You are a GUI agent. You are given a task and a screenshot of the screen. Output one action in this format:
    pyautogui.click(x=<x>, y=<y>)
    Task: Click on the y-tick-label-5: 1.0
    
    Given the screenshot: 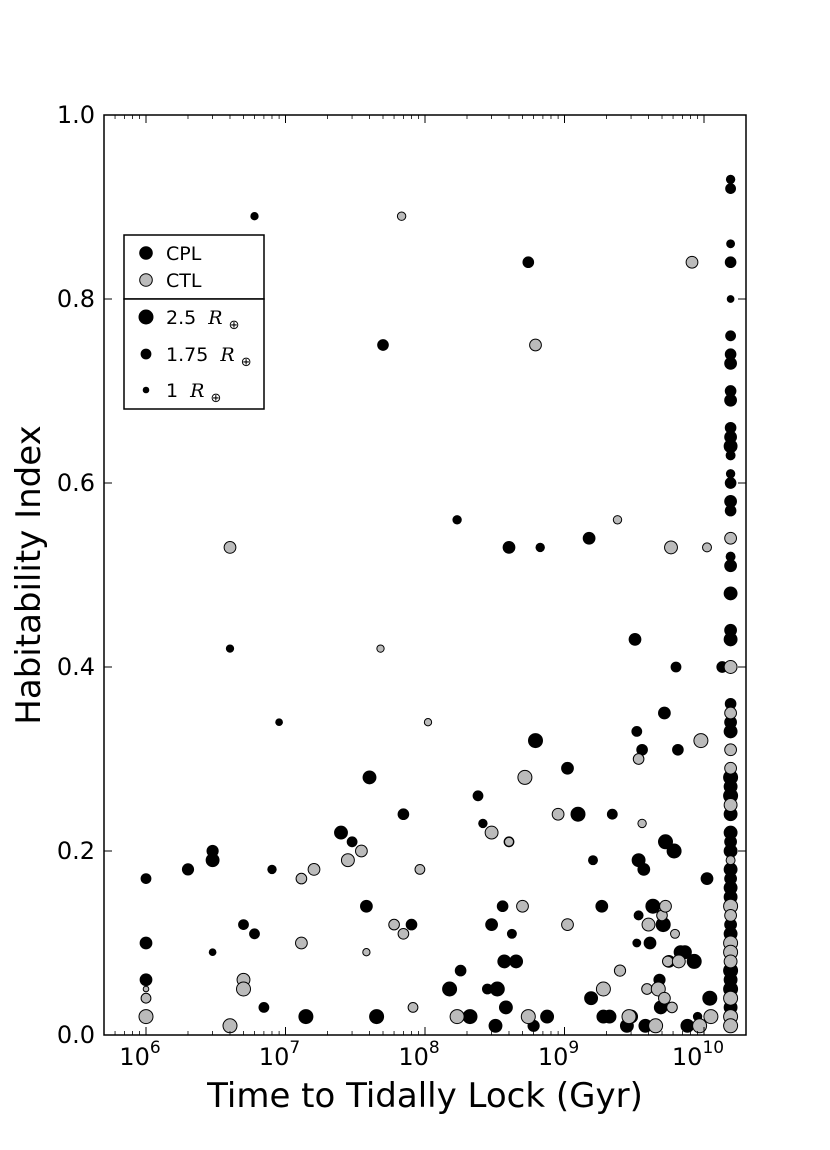 What is the action you would take?
    pyautogui.click(x=76, y=115)
    